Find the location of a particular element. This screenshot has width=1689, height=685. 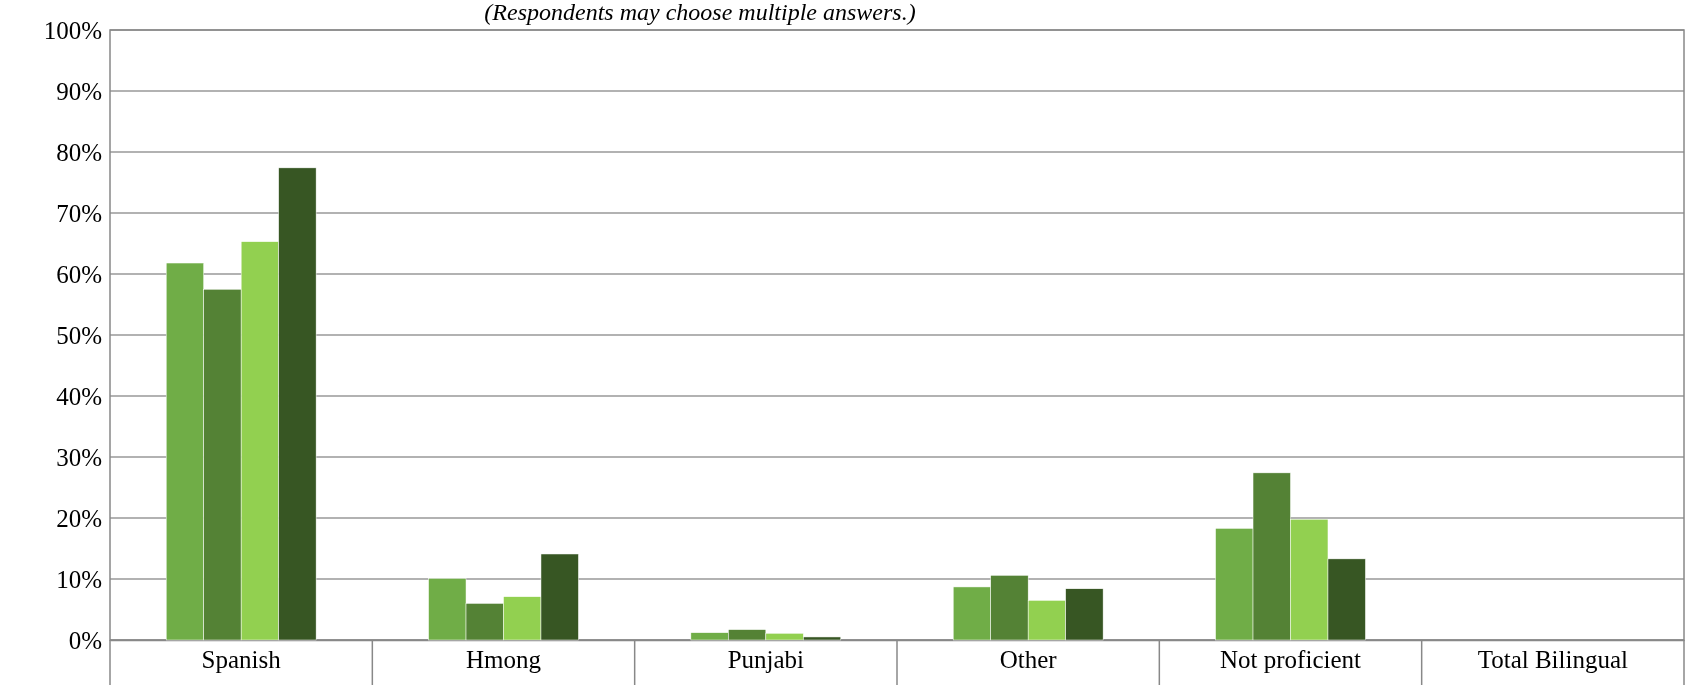

x-tick-label: Other is located at coordinates (1028, 659).